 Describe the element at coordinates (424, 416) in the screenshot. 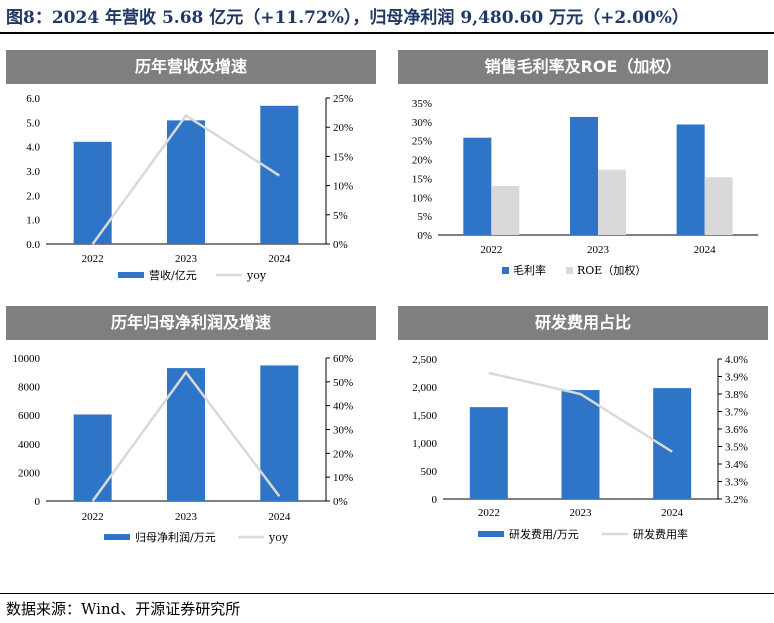

I see `y-tick-label: 1,500` at that location.